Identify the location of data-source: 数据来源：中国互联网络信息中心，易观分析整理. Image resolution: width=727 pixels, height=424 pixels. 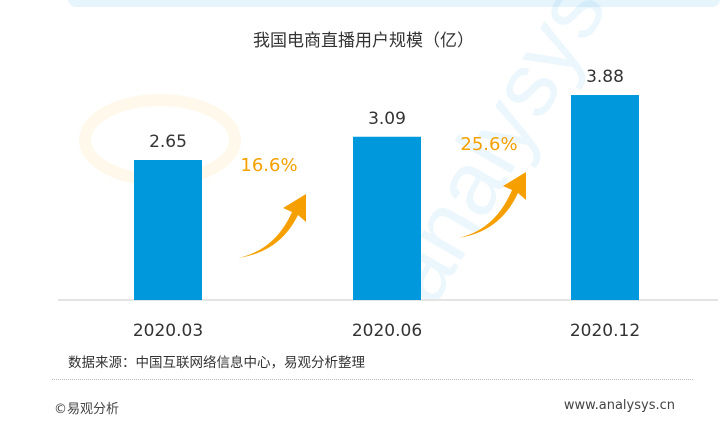
(216, 363).